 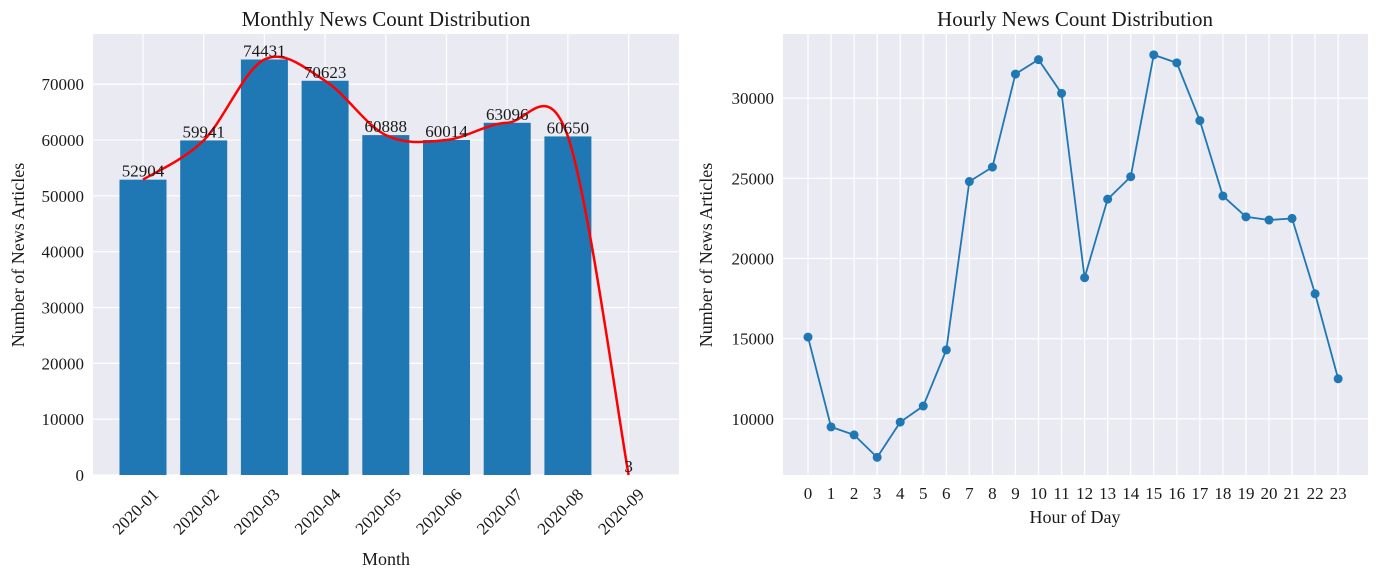 What do you see at coordinates (80, 475) in the screenshot?
I see `monthly-y-tick-label: 0` at bounding box center [80, 475].